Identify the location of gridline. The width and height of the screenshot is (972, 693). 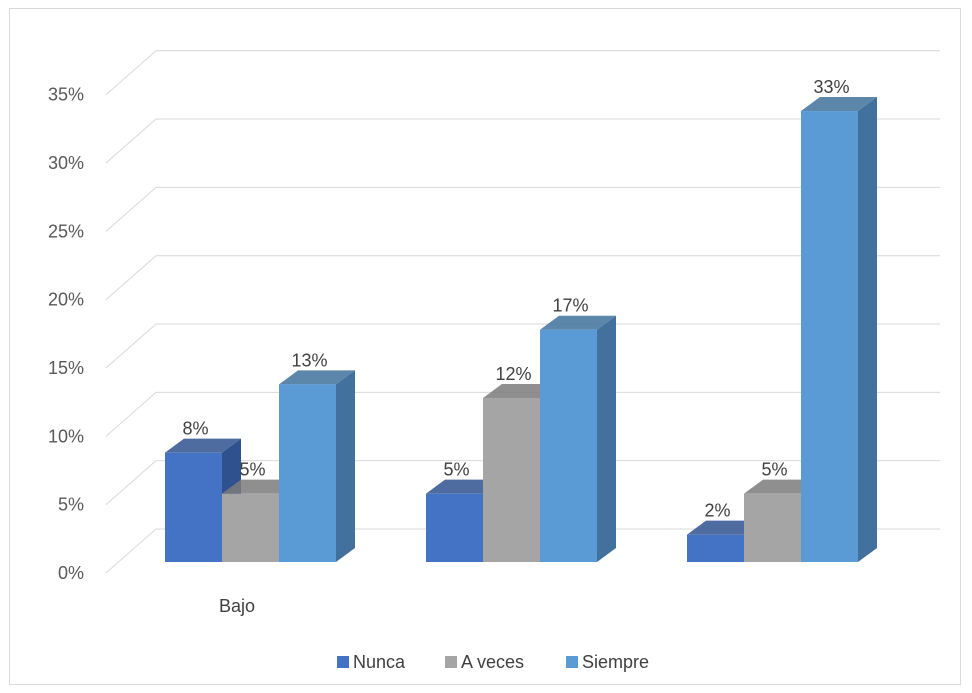
(522, 73).